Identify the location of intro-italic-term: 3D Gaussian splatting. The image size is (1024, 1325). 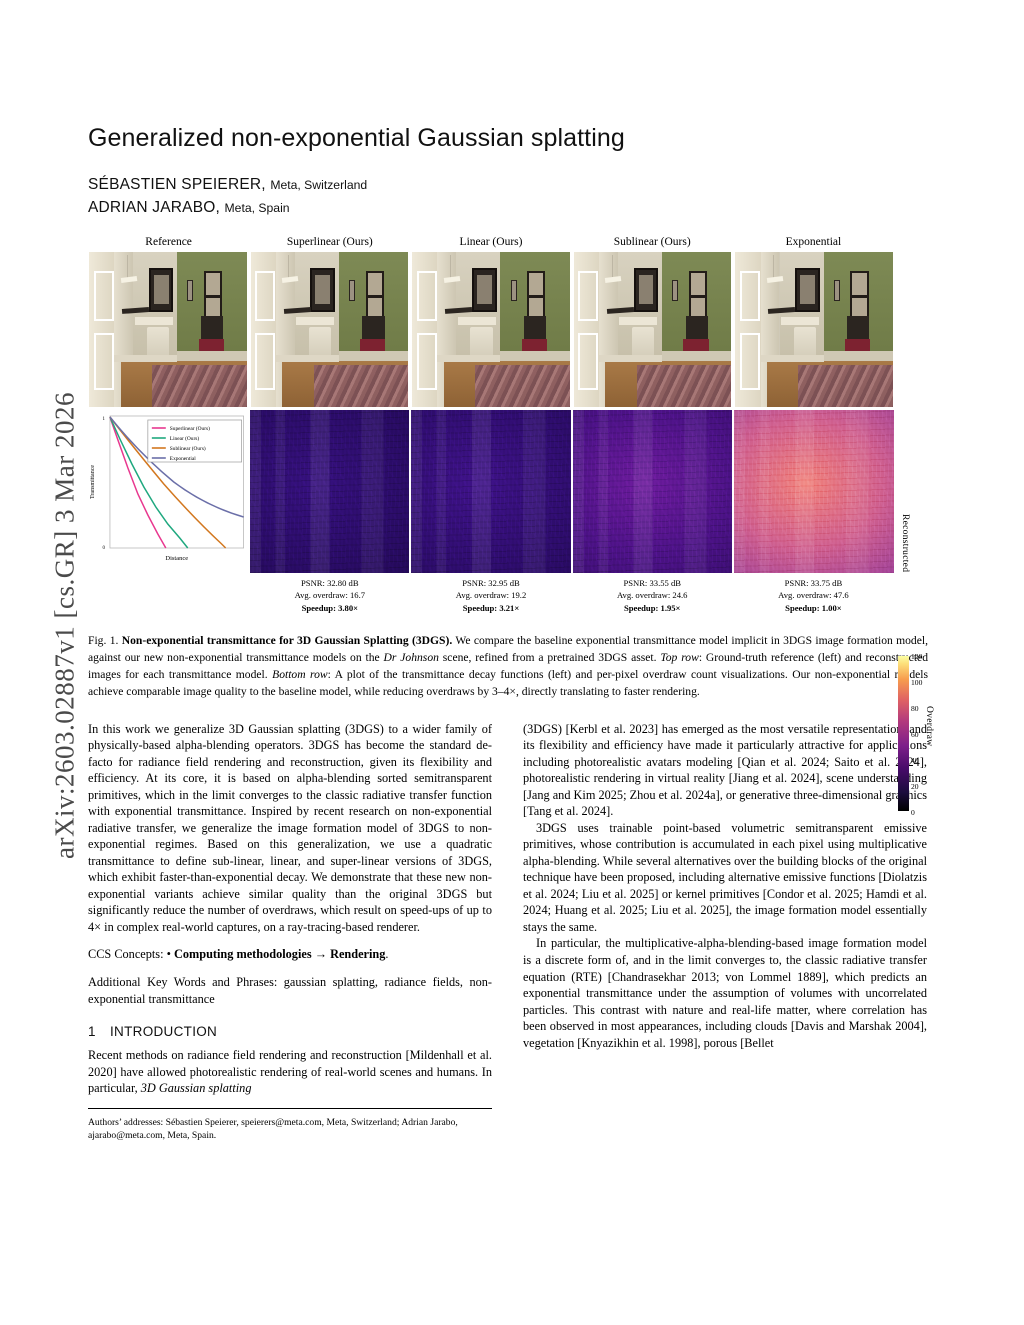
(196, 1088).